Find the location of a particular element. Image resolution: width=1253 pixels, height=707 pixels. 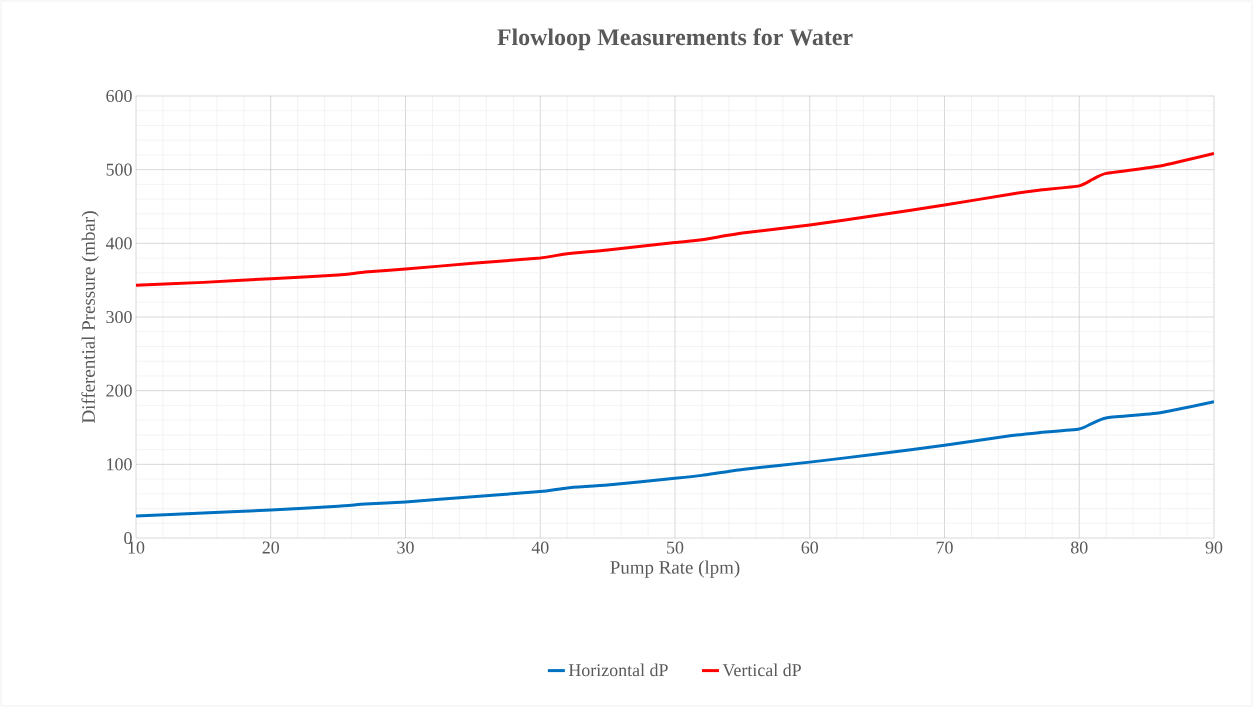

y-tick-label: 200 is located at coordinates (119, 390).